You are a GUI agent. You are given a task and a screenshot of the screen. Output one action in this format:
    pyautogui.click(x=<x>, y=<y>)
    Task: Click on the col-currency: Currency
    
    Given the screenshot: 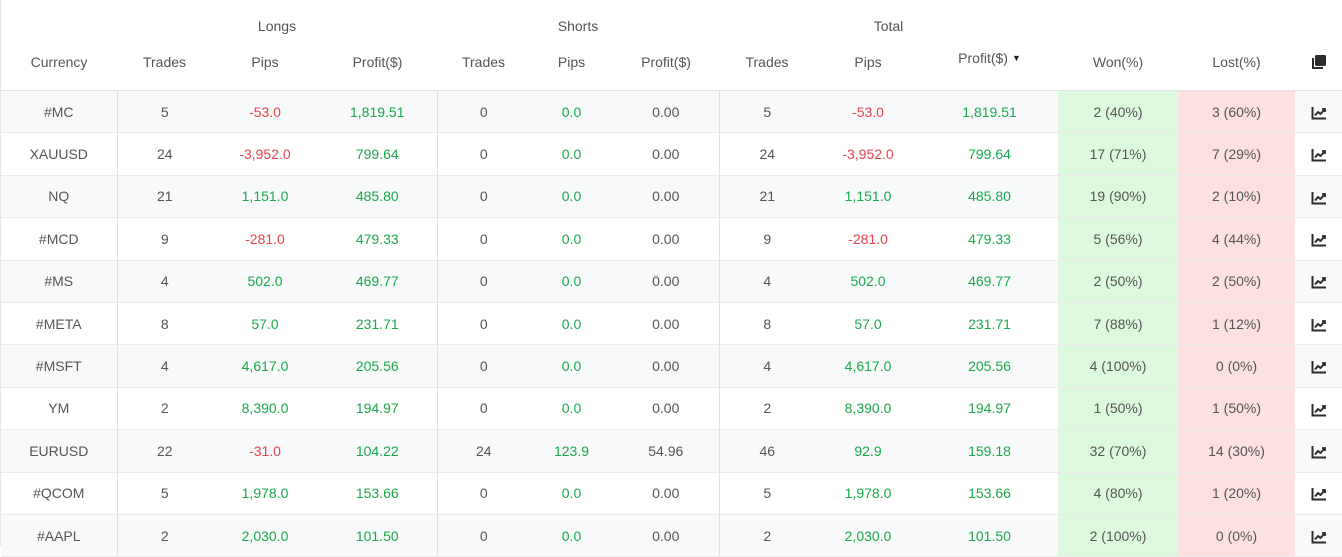 What is the action you would take?
    pyautogui.click(x=59, y=69)
    